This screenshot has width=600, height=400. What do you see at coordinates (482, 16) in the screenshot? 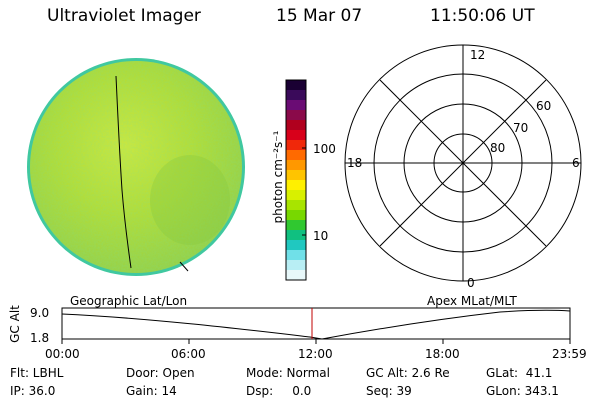
I see `image-time: 11:50:06 UT` at bounding box center [482, 16].